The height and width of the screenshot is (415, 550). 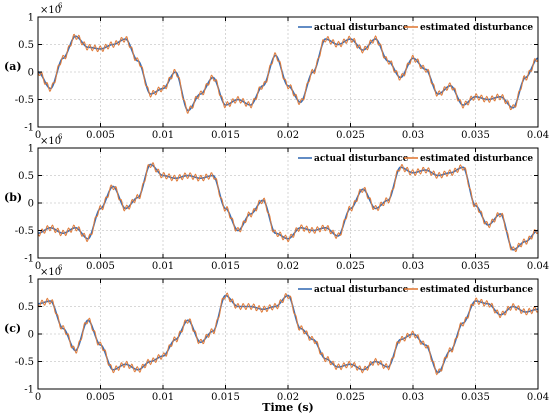 What do you see at coordinates (12, 328) in the screenshot?
I see `panel-label: (c)` at bounding box center [12, 328].